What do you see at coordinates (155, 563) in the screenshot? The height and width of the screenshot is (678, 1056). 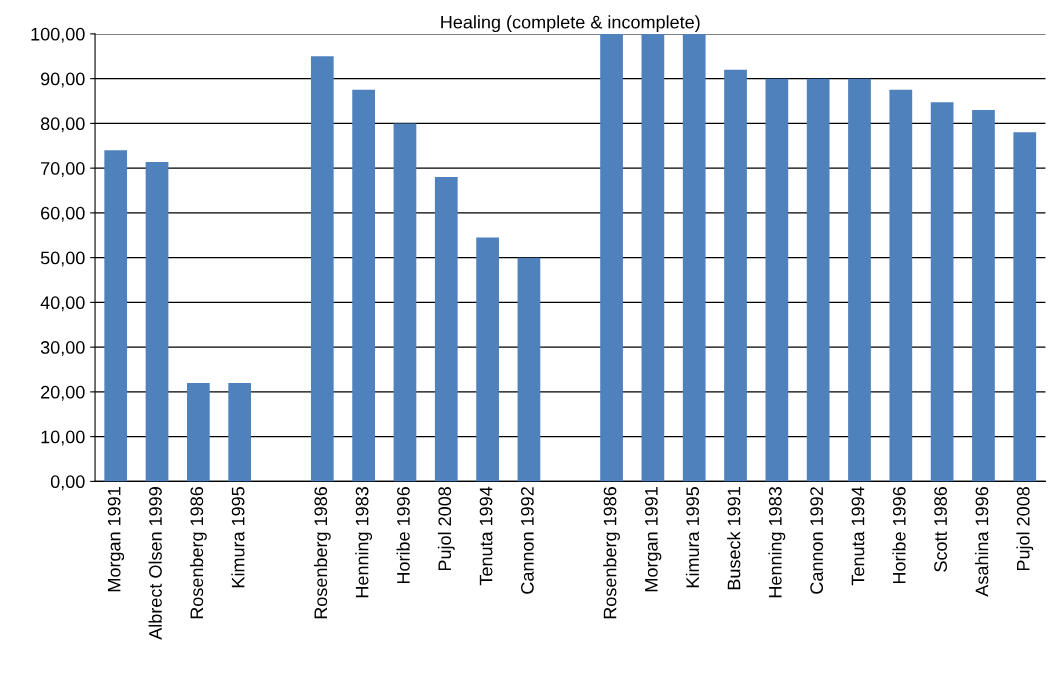 I see `x-tick-label: Albrect Olsen 1999` at bounding box center [155, 563].